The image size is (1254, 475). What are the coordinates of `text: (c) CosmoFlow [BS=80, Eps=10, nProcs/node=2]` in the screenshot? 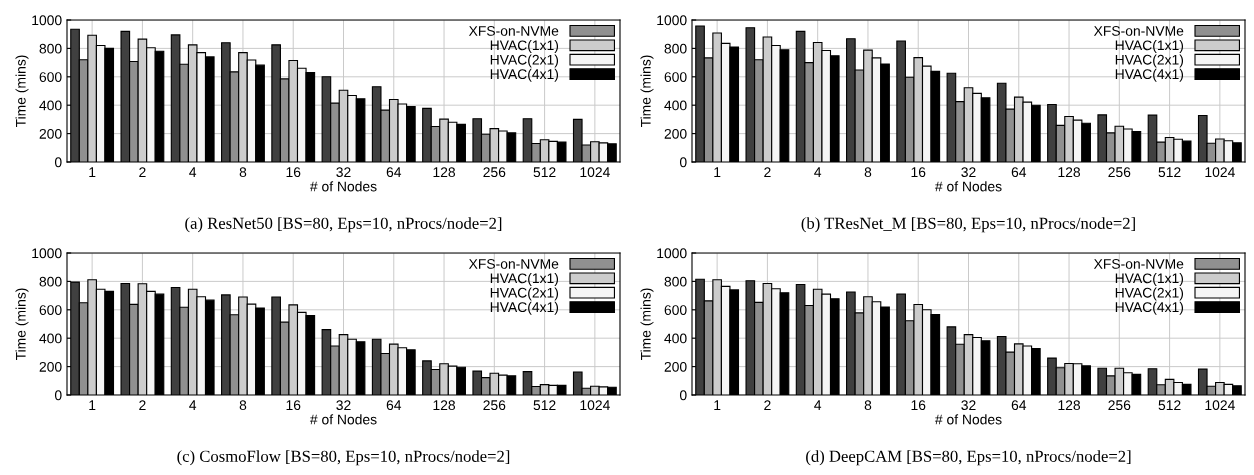 It's located at (343, 458).